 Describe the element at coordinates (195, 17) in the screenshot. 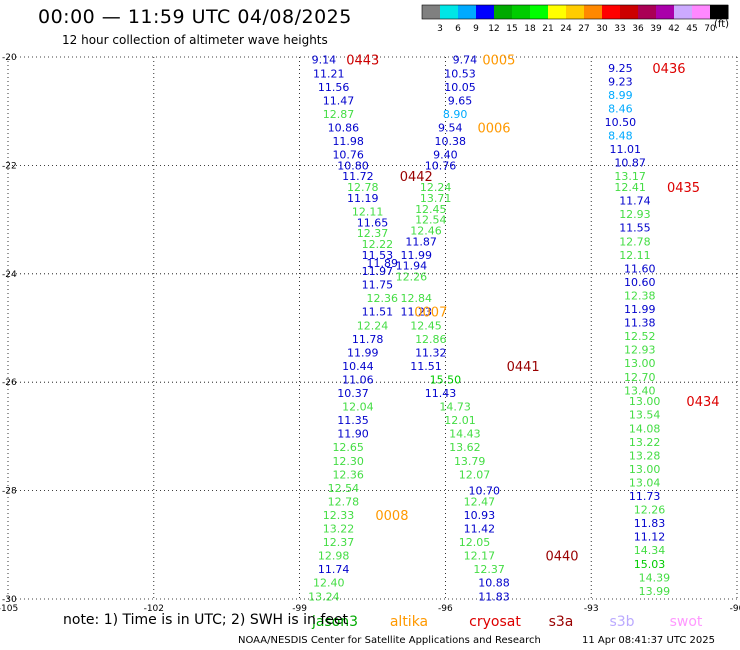

I see `chart-title: 00:00 — 11:59 UTC 04/08/2025` at that location.